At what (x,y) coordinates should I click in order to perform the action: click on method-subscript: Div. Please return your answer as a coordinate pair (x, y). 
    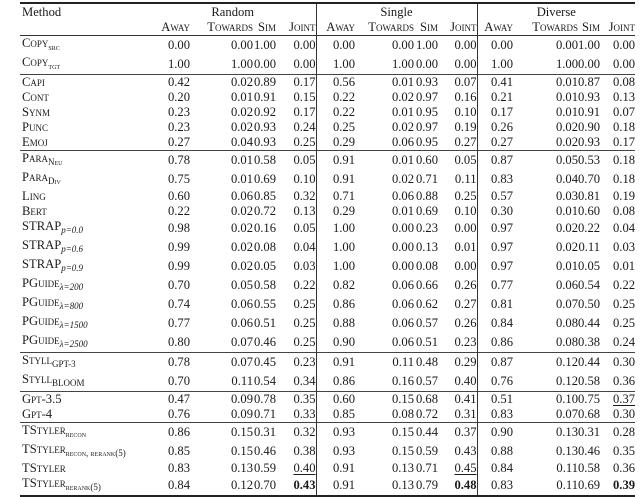
    Looking at the image, I should click on (54, 181).